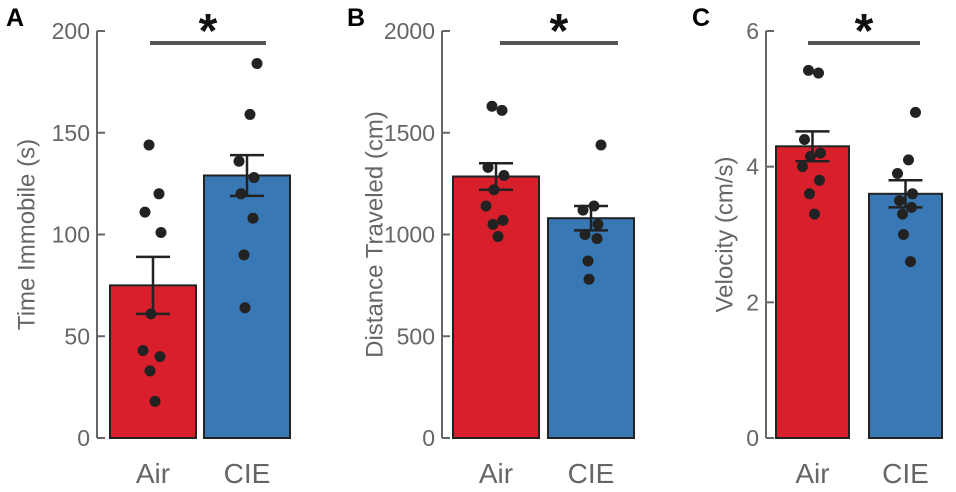  What do you see at coordinates (496, 307) in the screenshot?
I see `bar-air` at bounding box center [496, 307].